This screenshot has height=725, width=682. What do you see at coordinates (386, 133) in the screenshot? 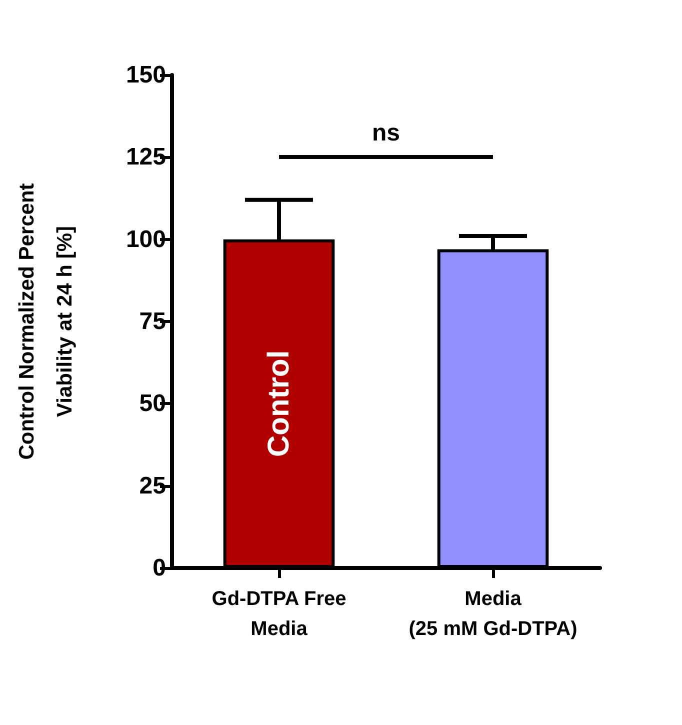
I see `annotation: ns` at bounding box center [386, 133].